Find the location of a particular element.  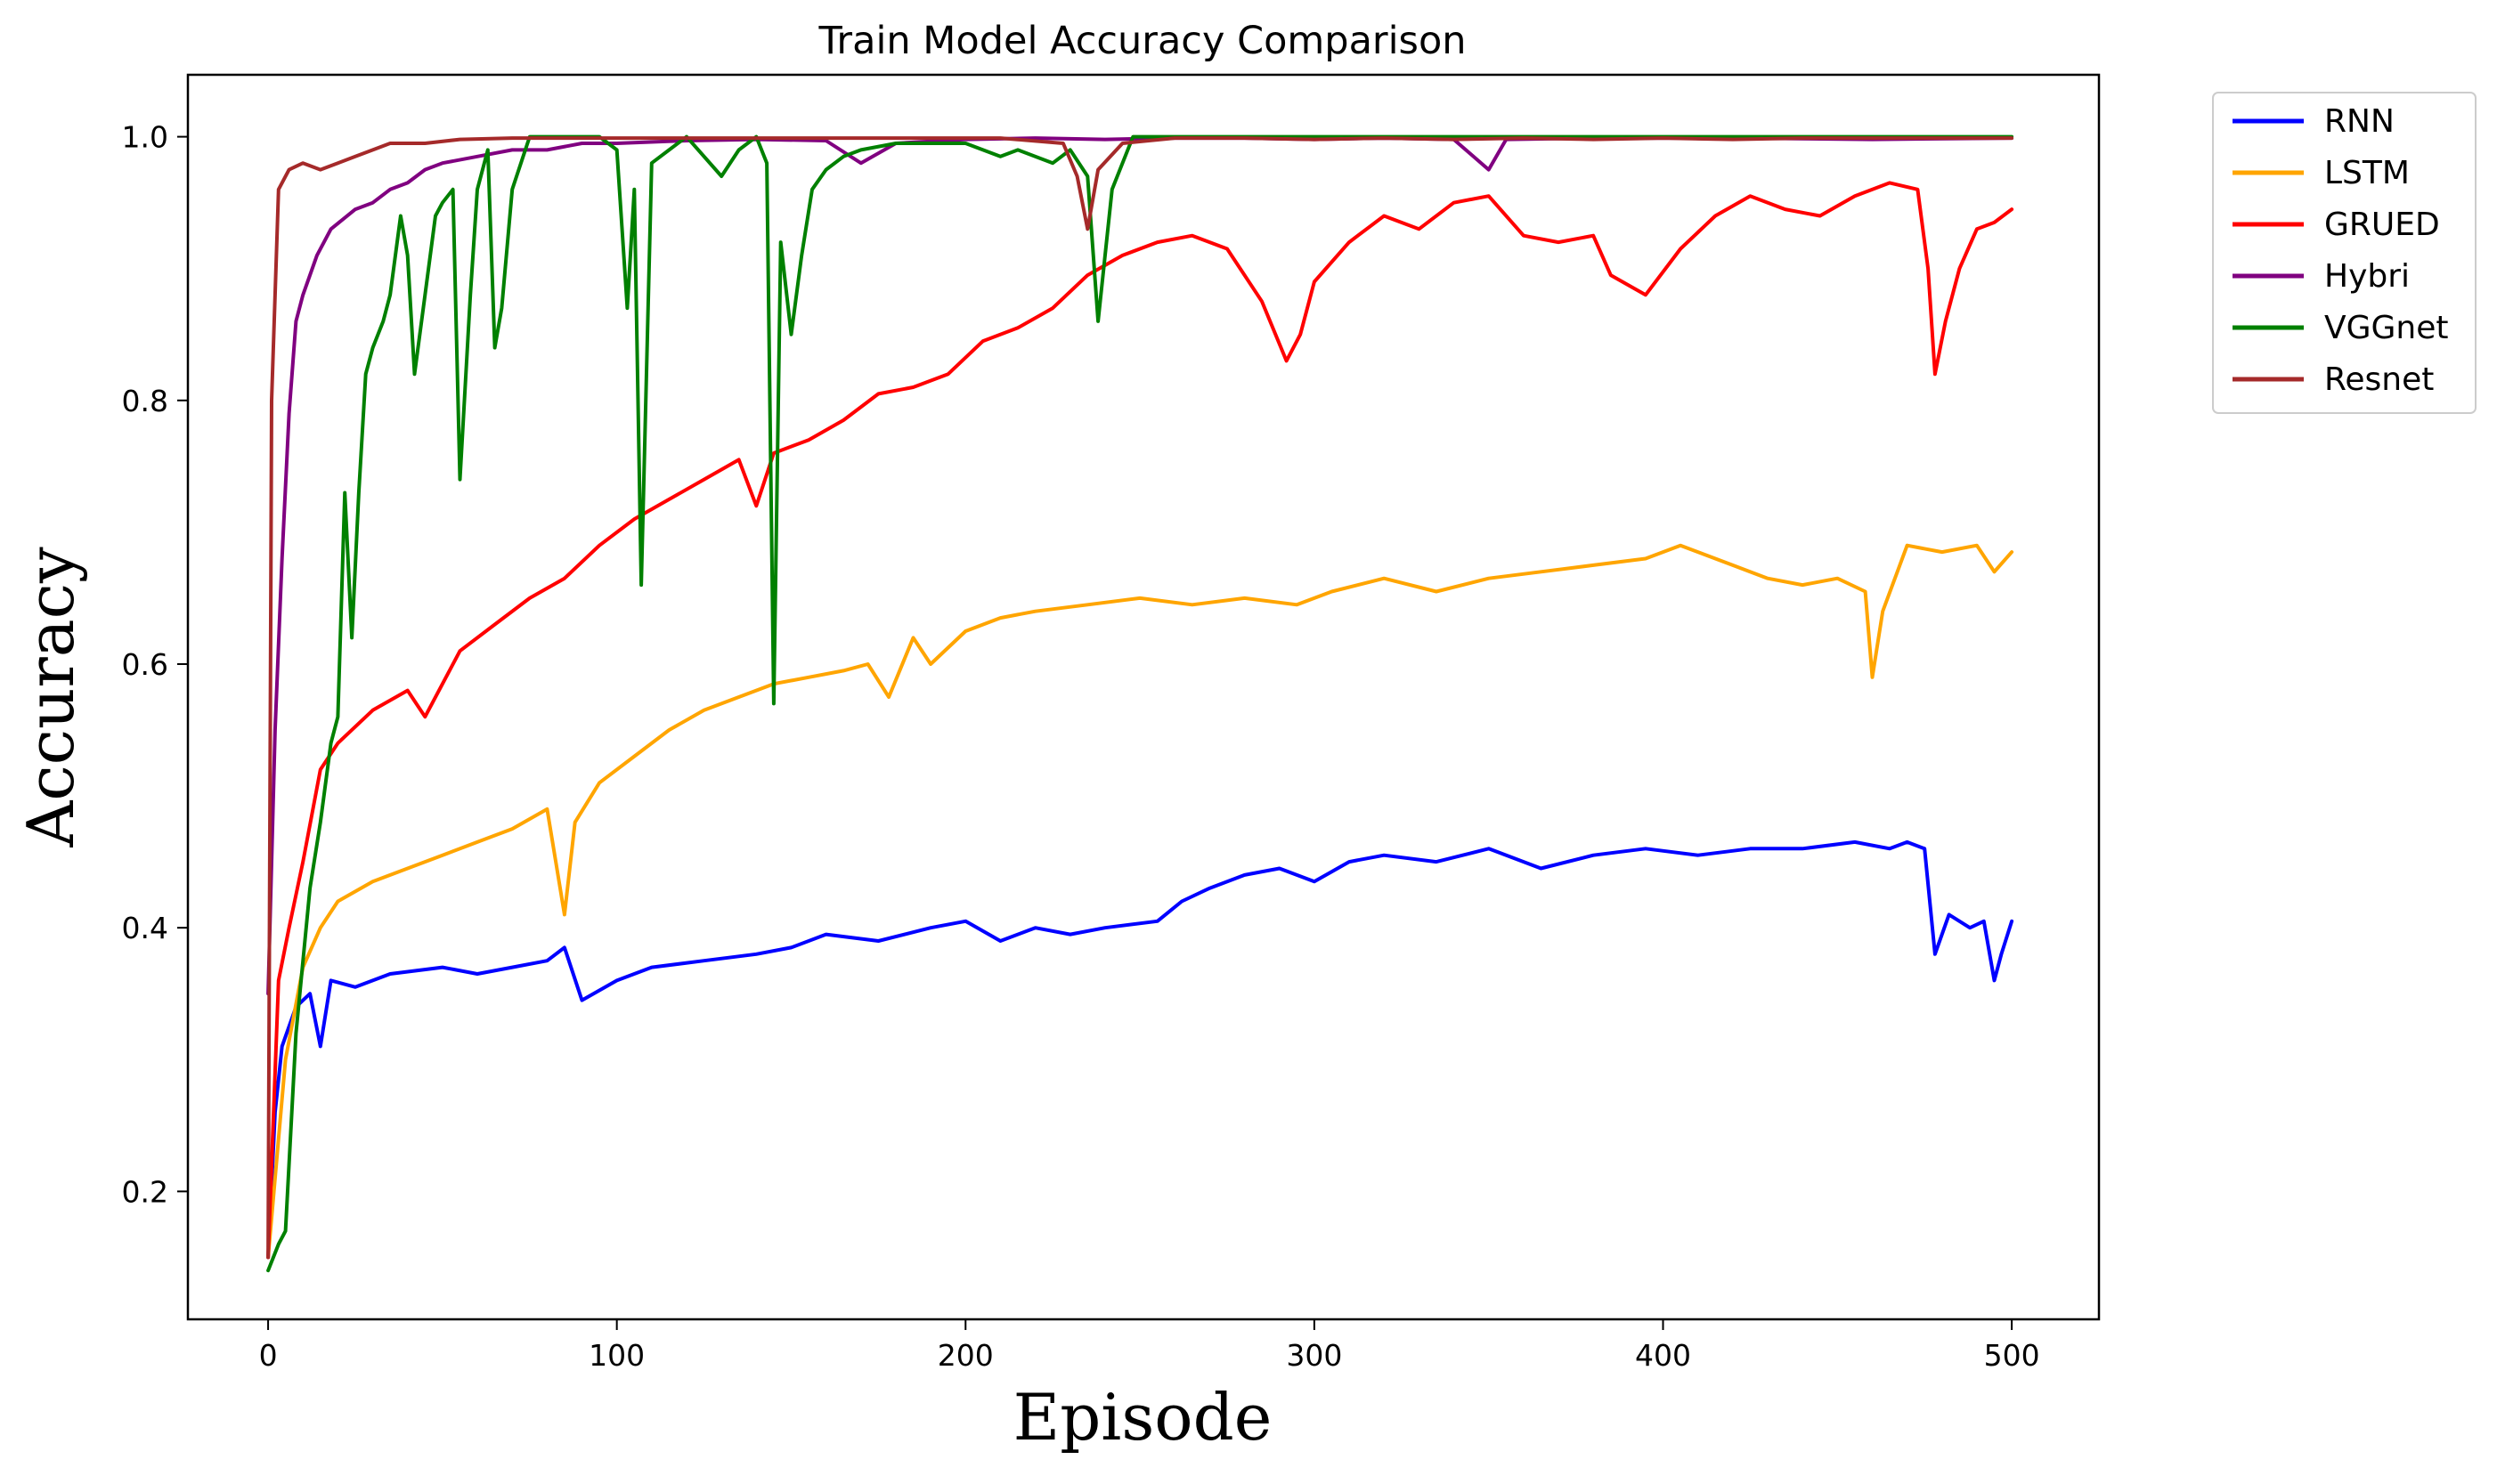

y-tick-label: 0.4 is located at coordinates (145, 928).